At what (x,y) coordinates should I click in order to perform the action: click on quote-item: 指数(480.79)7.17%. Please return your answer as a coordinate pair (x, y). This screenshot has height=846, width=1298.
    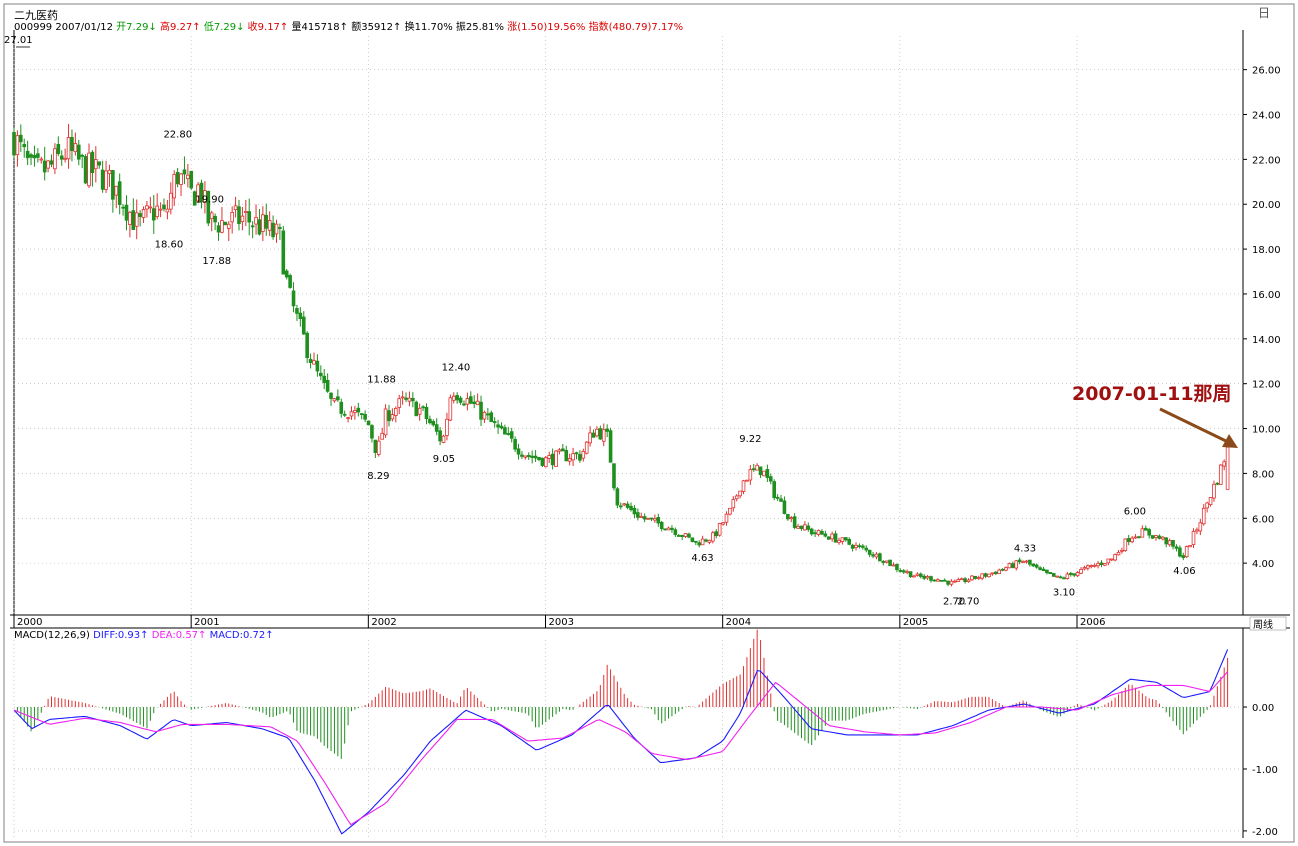
    Looking at the image, I should click on (636, 26).